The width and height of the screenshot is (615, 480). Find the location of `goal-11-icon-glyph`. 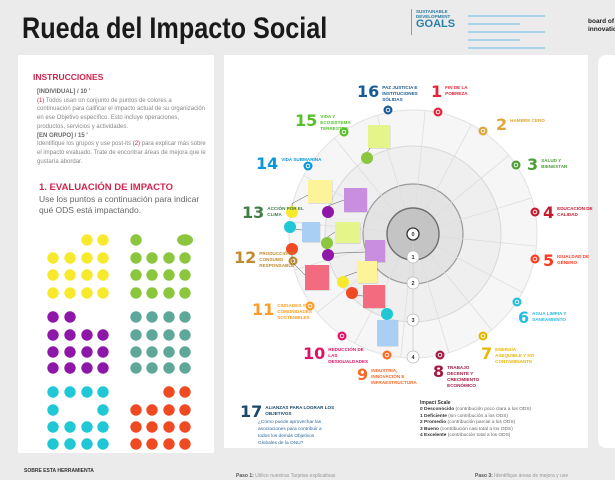

goal-11-icon-glyph is located at coordinates (310, 306).